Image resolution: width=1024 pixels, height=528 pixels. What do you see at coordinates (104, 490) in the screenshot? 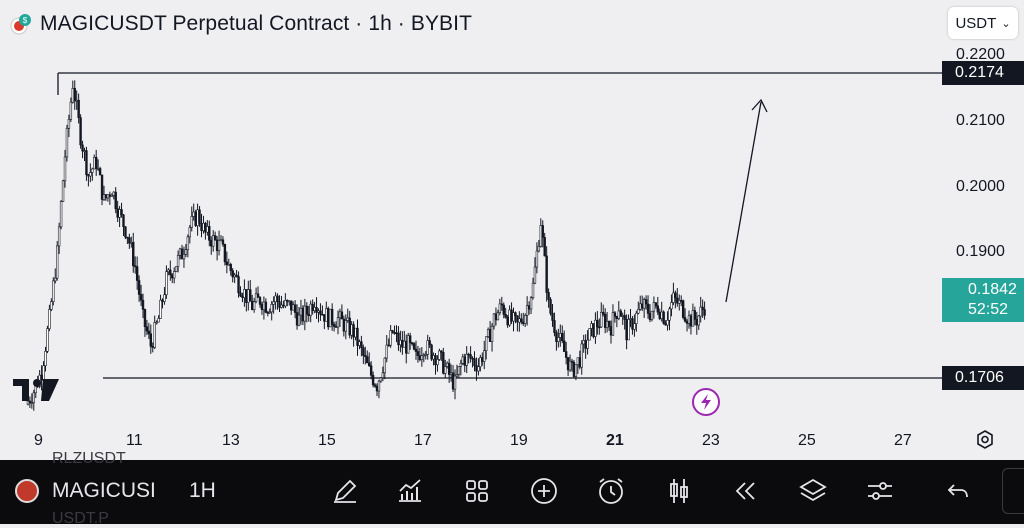
I see `symbol-button: MAGICUSI` at bounding box center [104, 490].